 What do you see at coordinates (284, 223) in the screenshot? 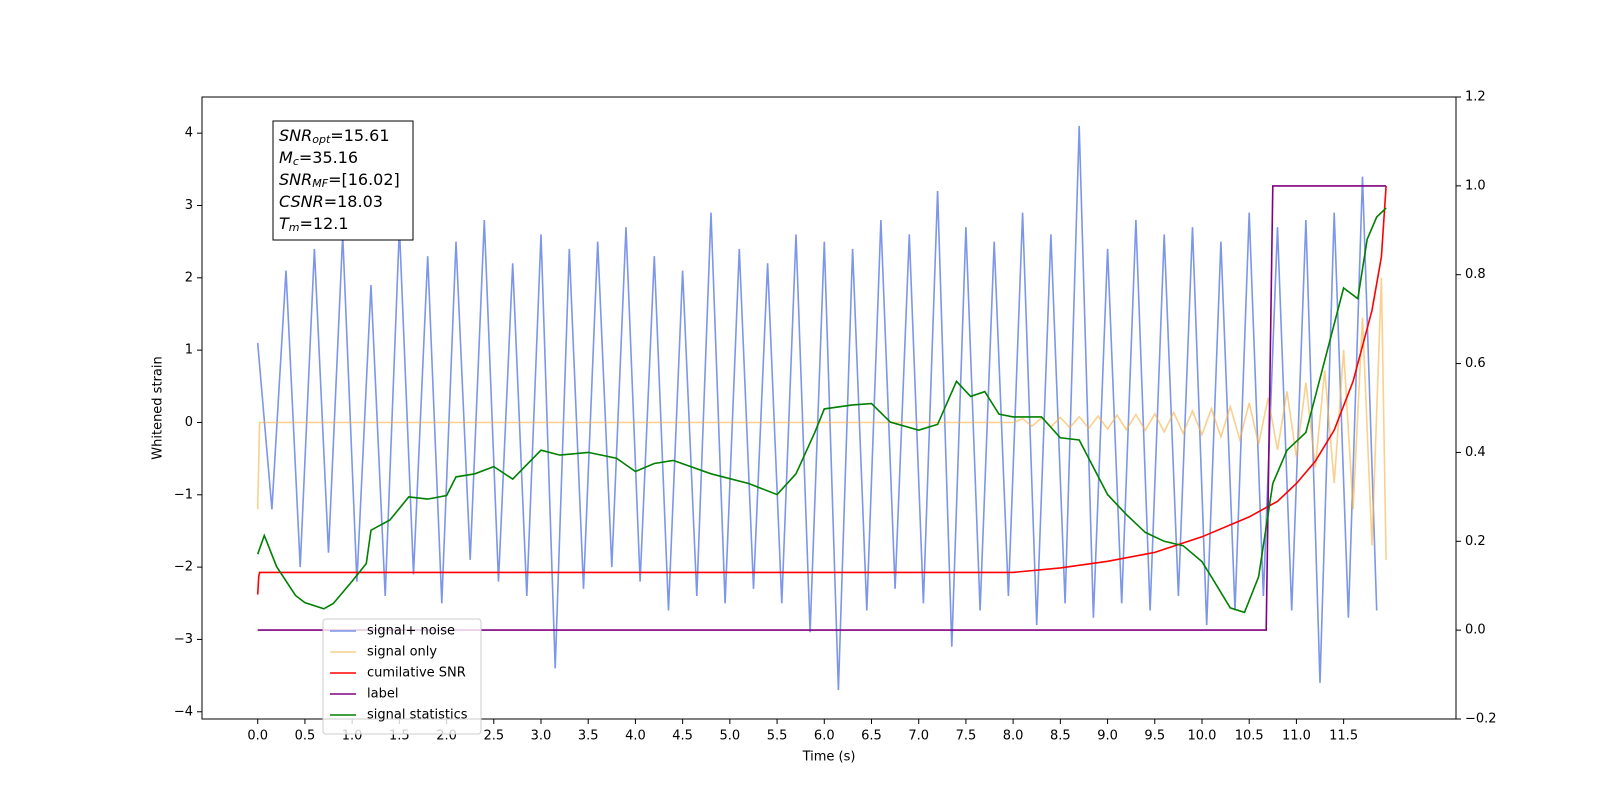
I see `annotation-symbol: T` at bounding box center [284, 223].